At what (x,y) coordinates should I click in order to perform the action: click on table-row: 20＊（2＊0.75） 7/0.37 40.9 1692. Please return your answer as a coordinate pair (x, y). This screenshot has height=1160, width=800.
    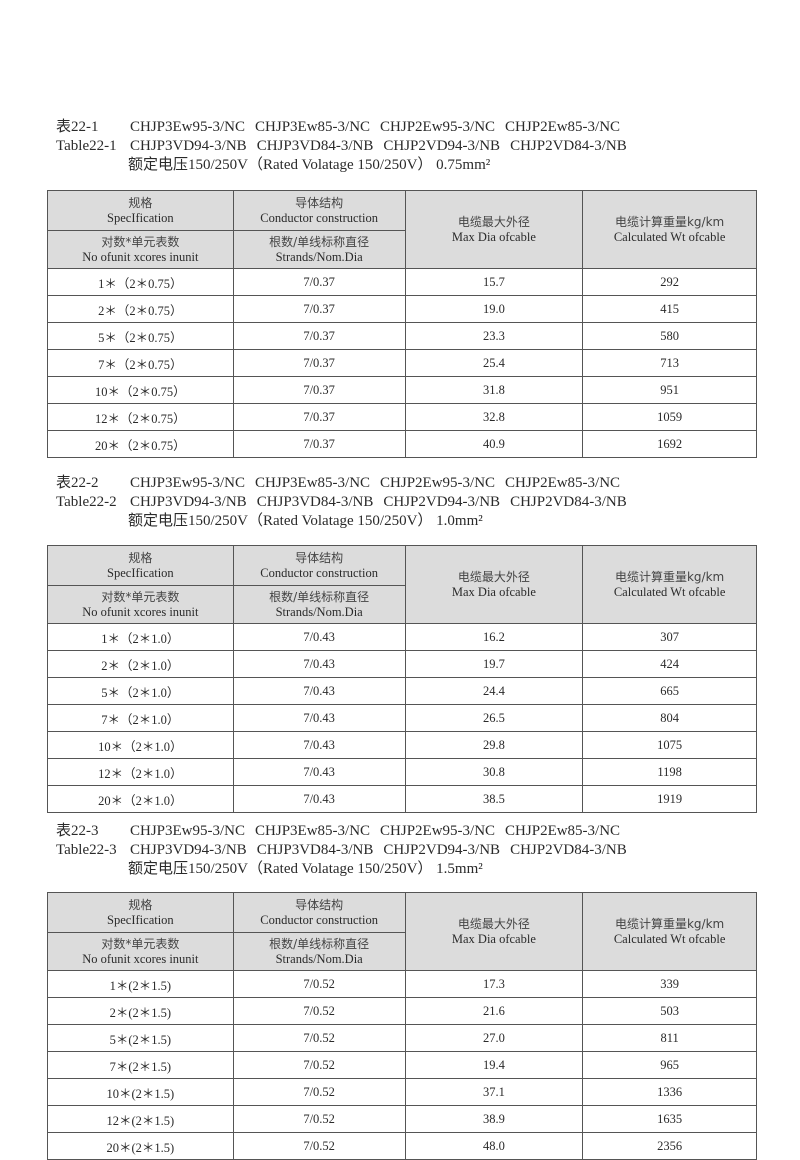
    Looking at the image, I should click on (402, 444).